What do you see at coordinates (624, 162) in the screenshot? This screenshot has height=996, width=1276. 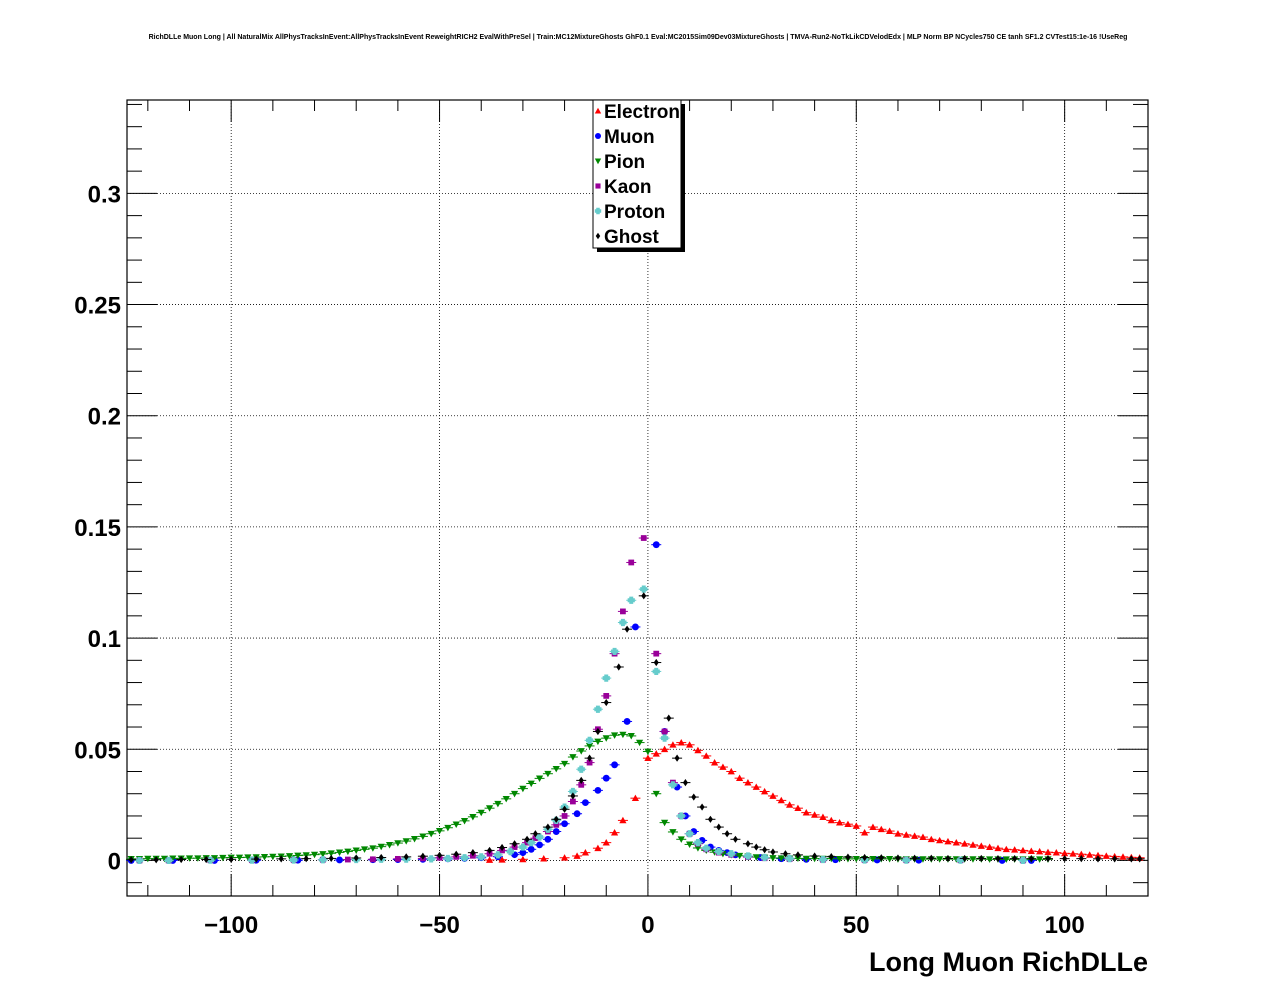 I see `legend-label: Pion` at bounding box center [624, 162].